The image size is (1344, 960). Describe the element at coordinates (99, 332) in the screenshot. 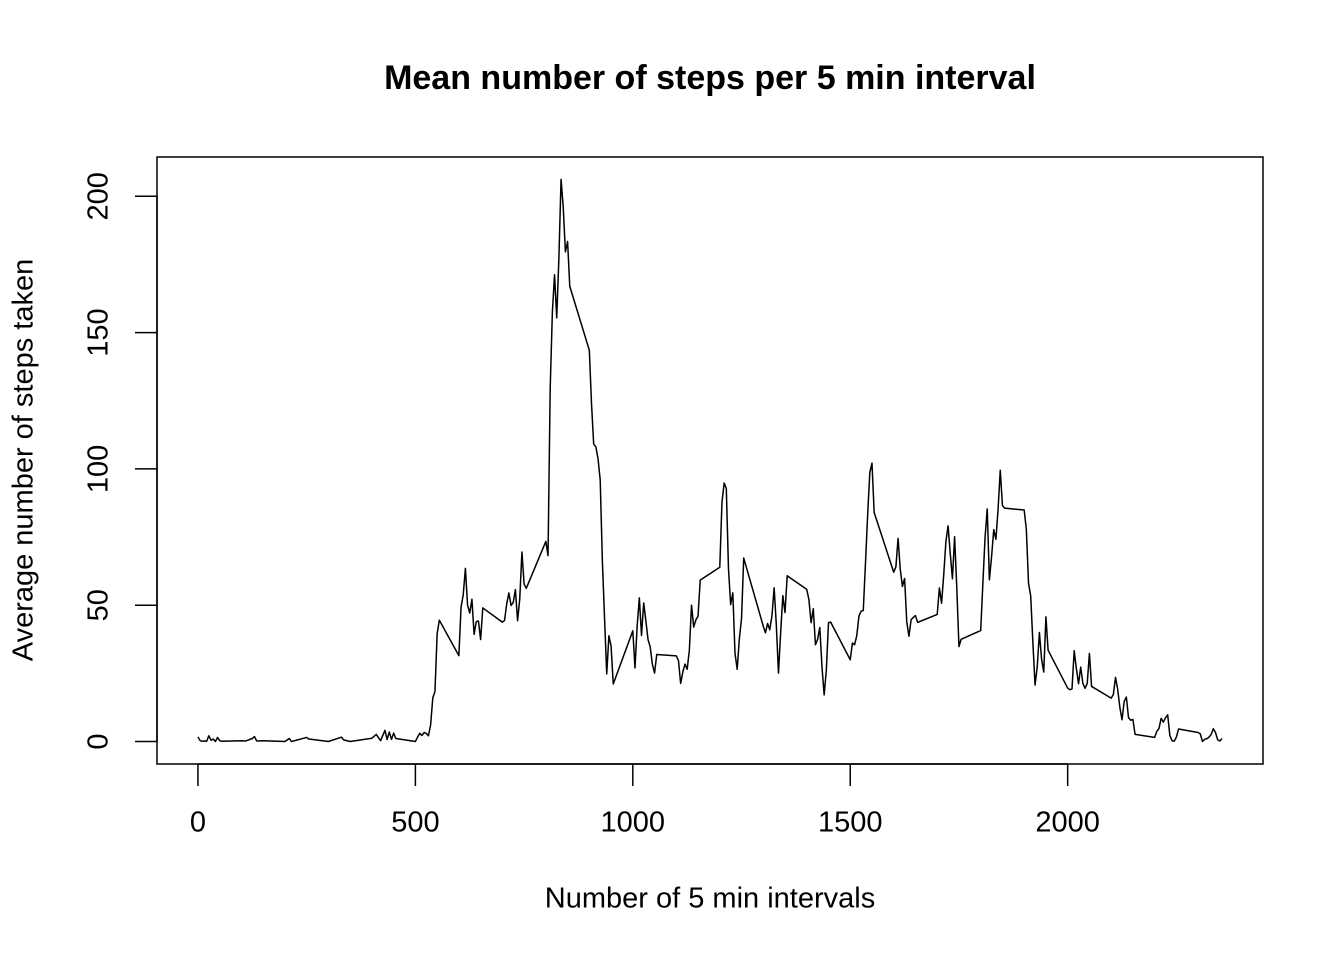

I see `y-tick-label: 150` at that location.